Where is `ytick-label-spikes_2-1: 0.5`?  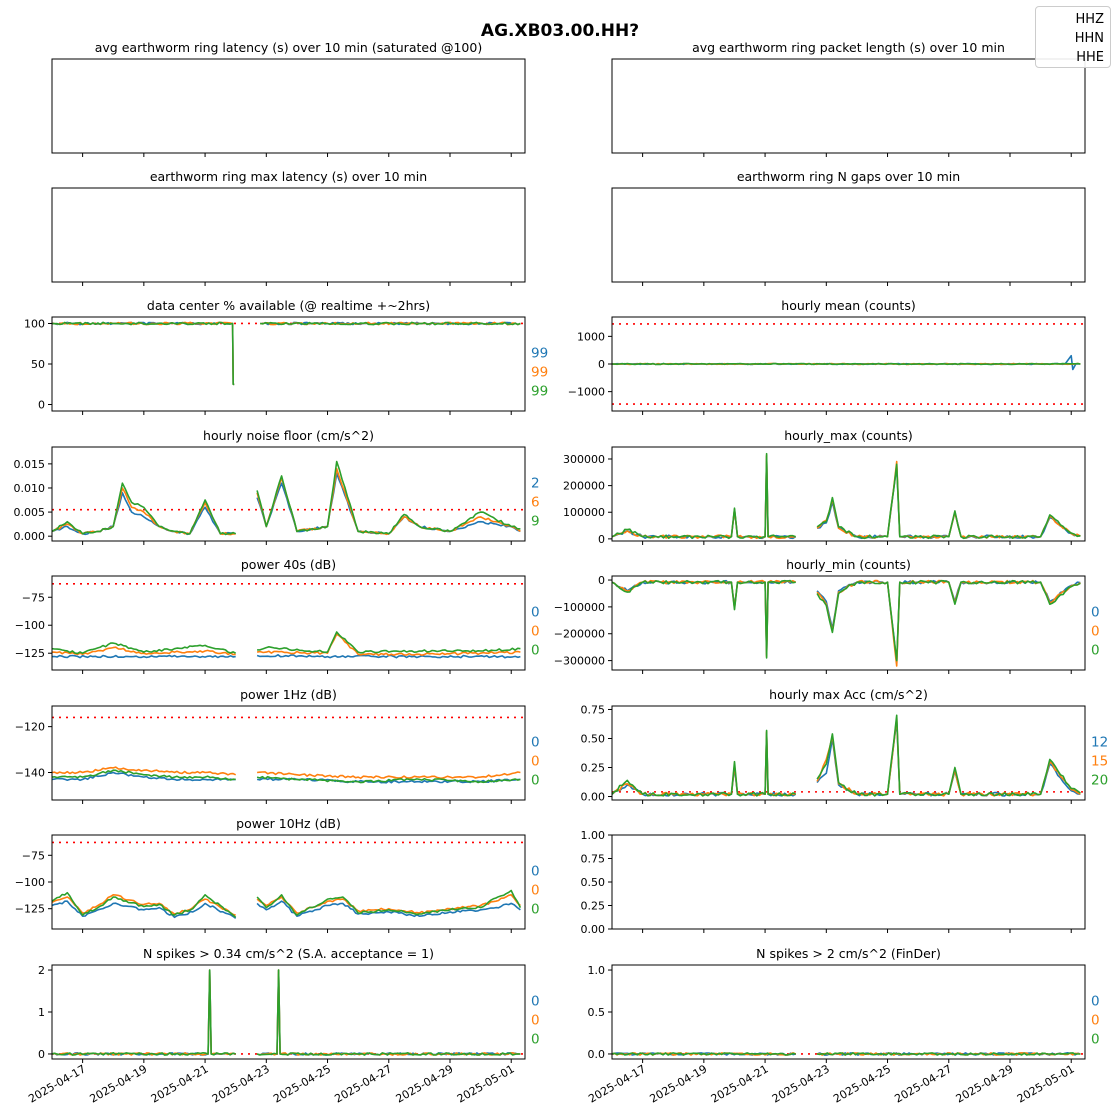
ytick-label-spikes_2-1: 0.5 is located at coordinates (597, 1012).